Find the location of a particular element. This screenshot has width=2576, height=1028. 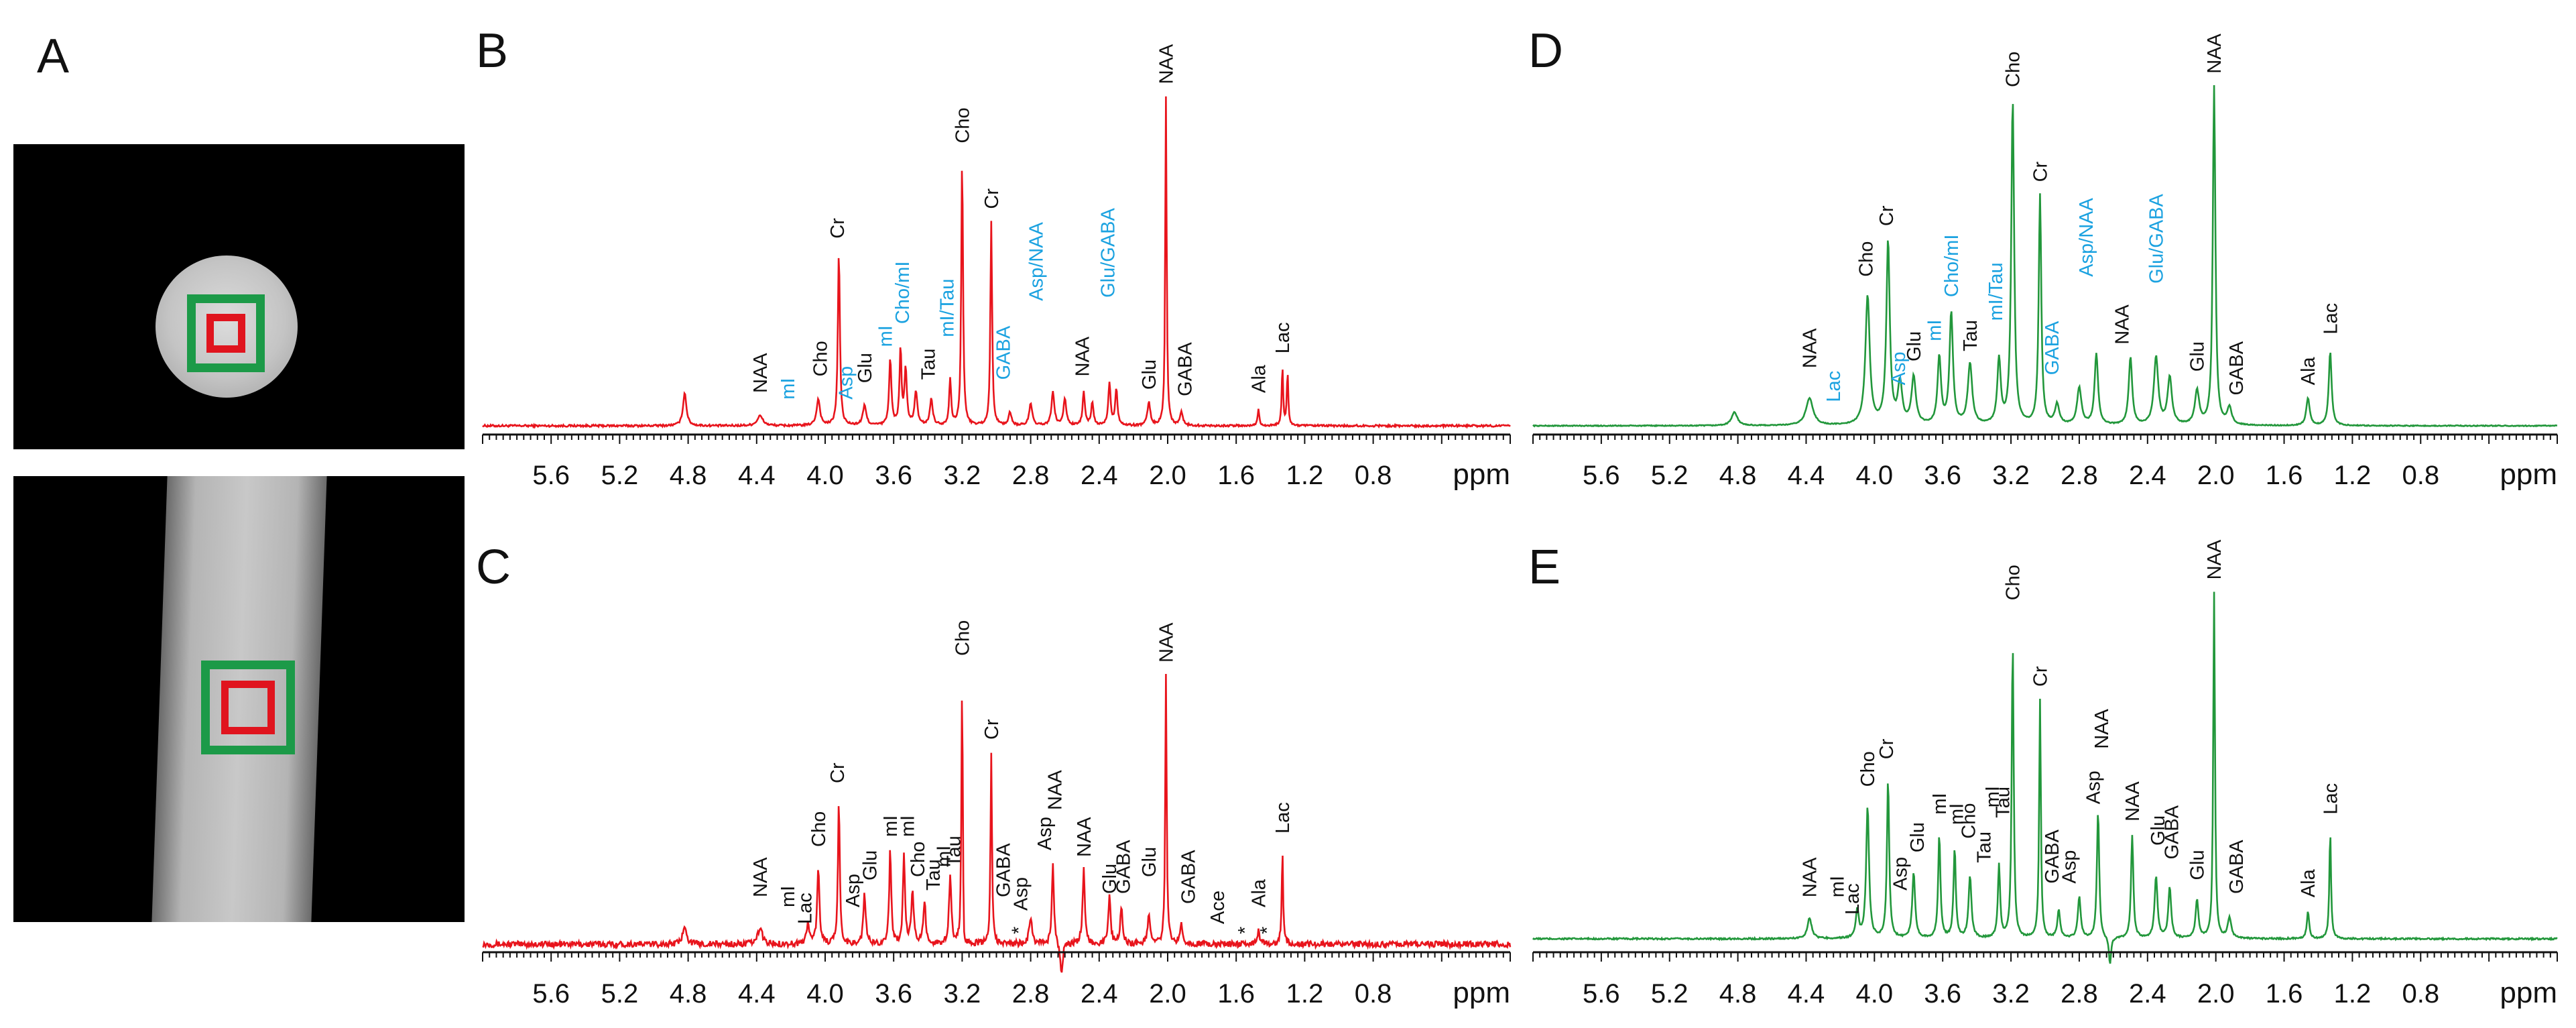

mri-sagittal-image is located at coordinates (239, 699).